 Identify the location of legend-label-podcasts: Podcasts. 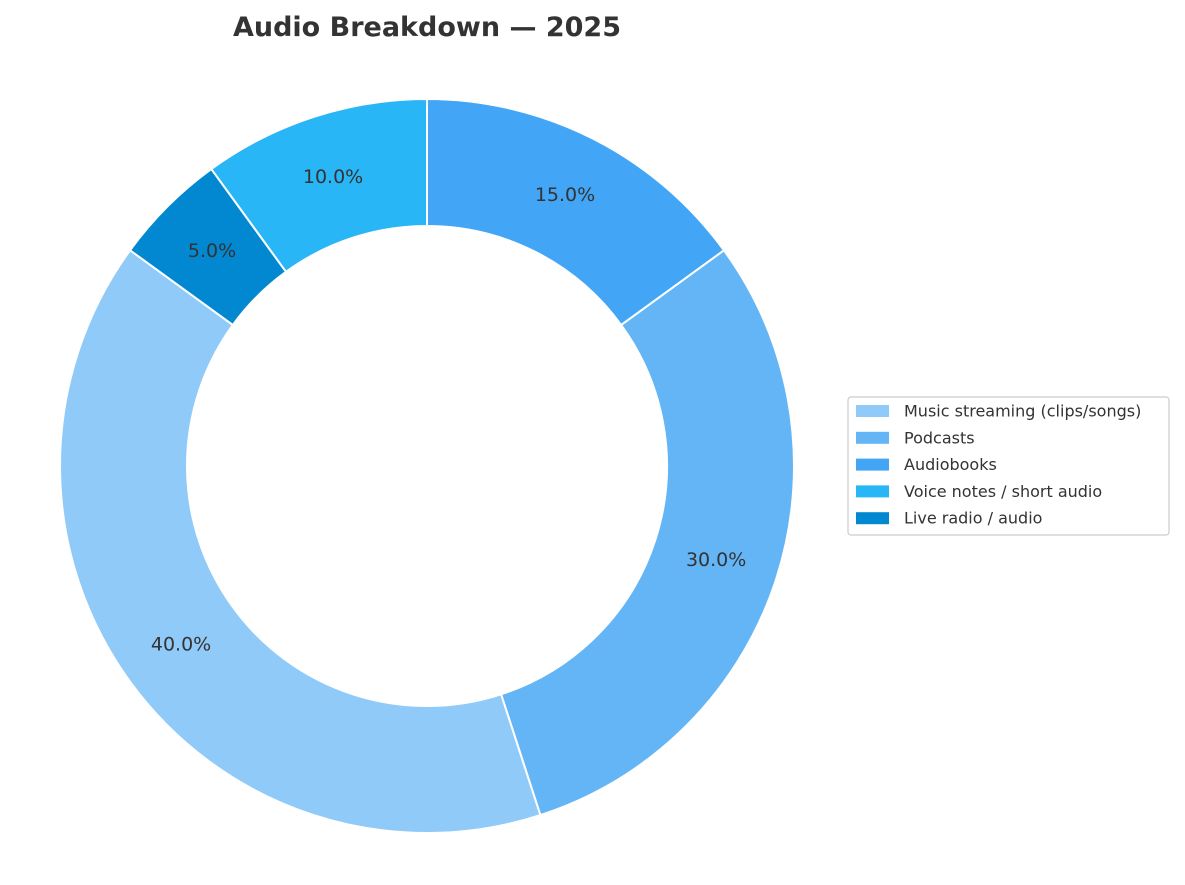
(939, 437).